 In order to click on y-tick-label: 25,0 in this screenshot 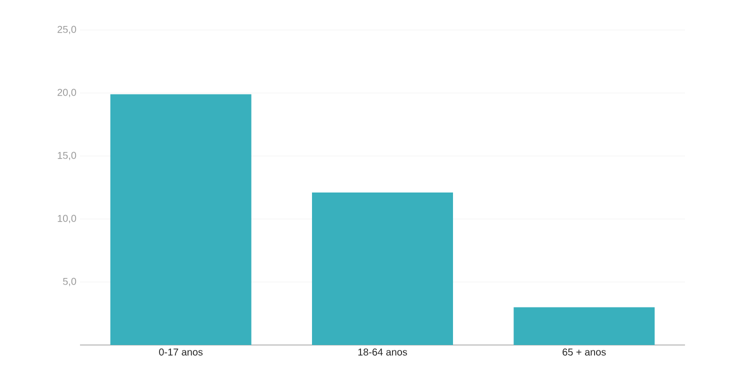, I will do `click(67, 30)`.